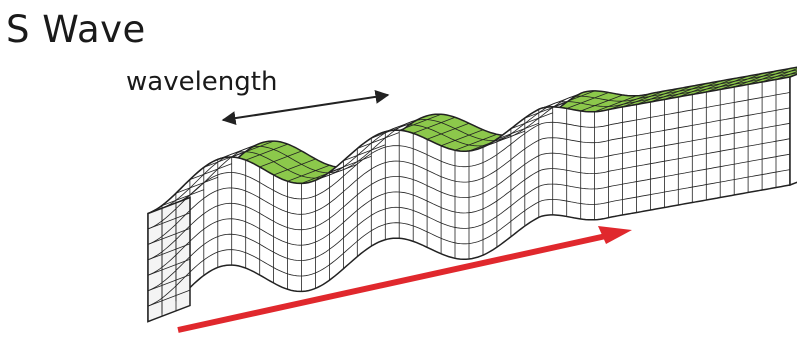  Describe the element at coordinates (793, 130) in the screenshot. I see `right-end-face` at that location.